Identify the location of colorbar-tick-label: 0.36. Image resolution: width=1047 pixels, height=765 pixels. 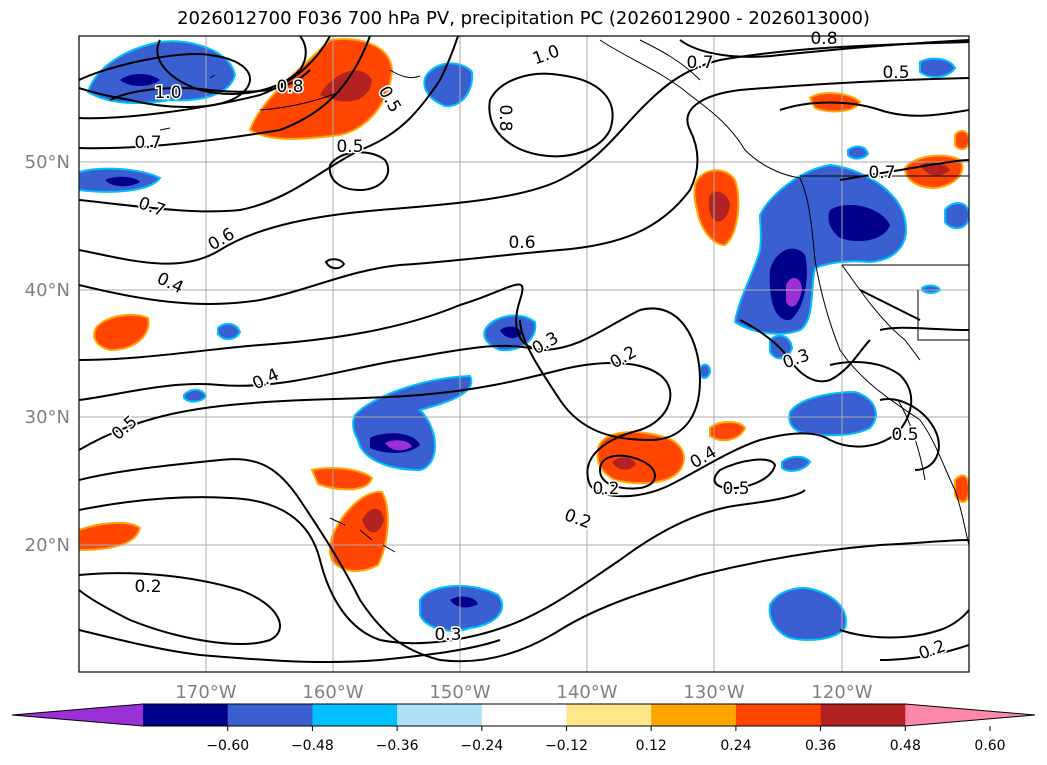
(820, 746).